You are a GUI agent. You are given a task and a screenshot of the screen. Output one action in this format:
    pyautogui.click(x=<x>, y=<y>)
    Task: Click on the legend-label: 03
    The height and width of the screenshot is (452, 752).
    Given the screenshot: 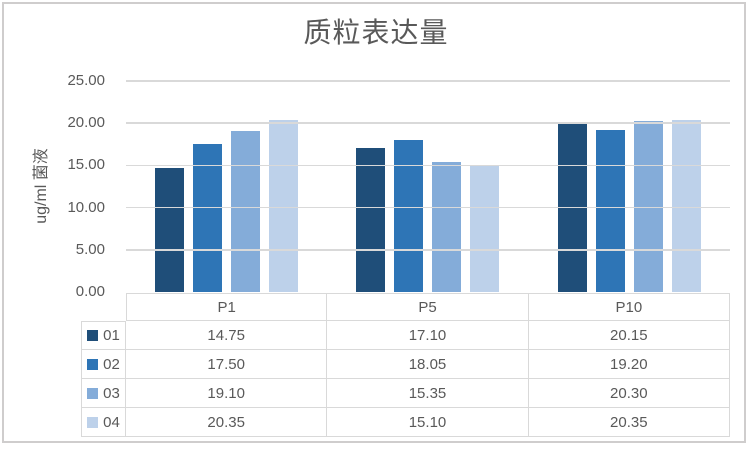 What is the action you would take?
    pyautogui.click(x=111, y=393)
    